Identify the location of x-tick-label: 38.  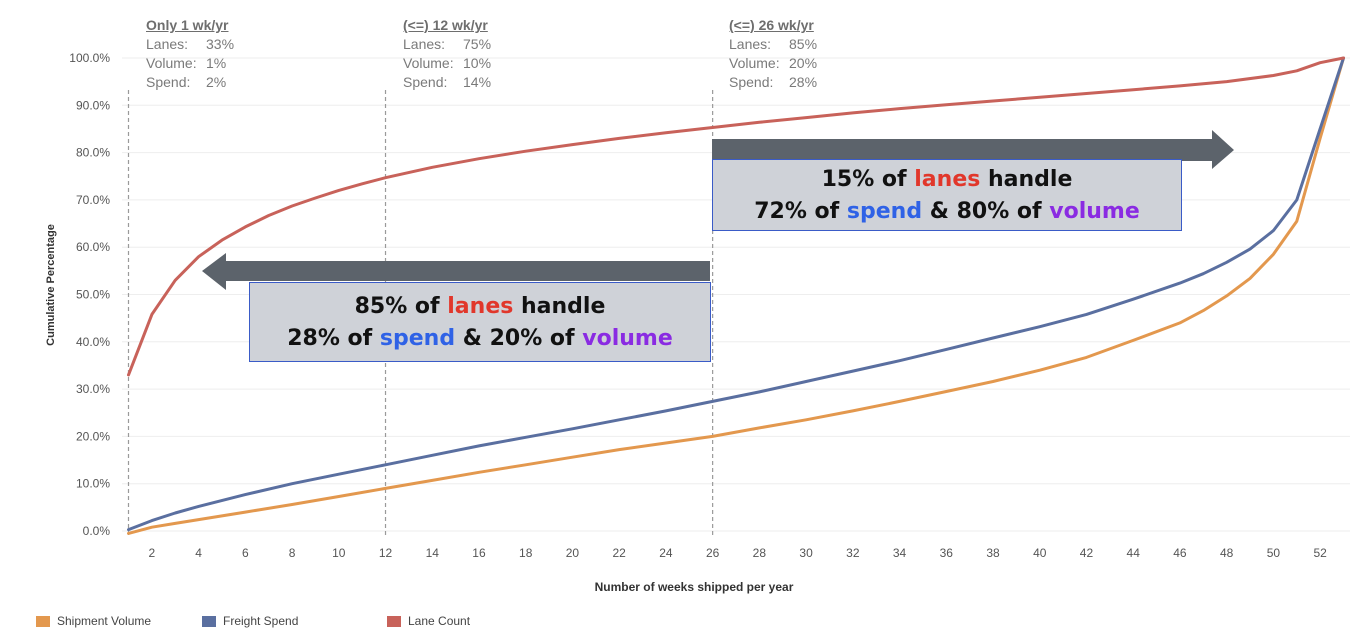
(993, 553).